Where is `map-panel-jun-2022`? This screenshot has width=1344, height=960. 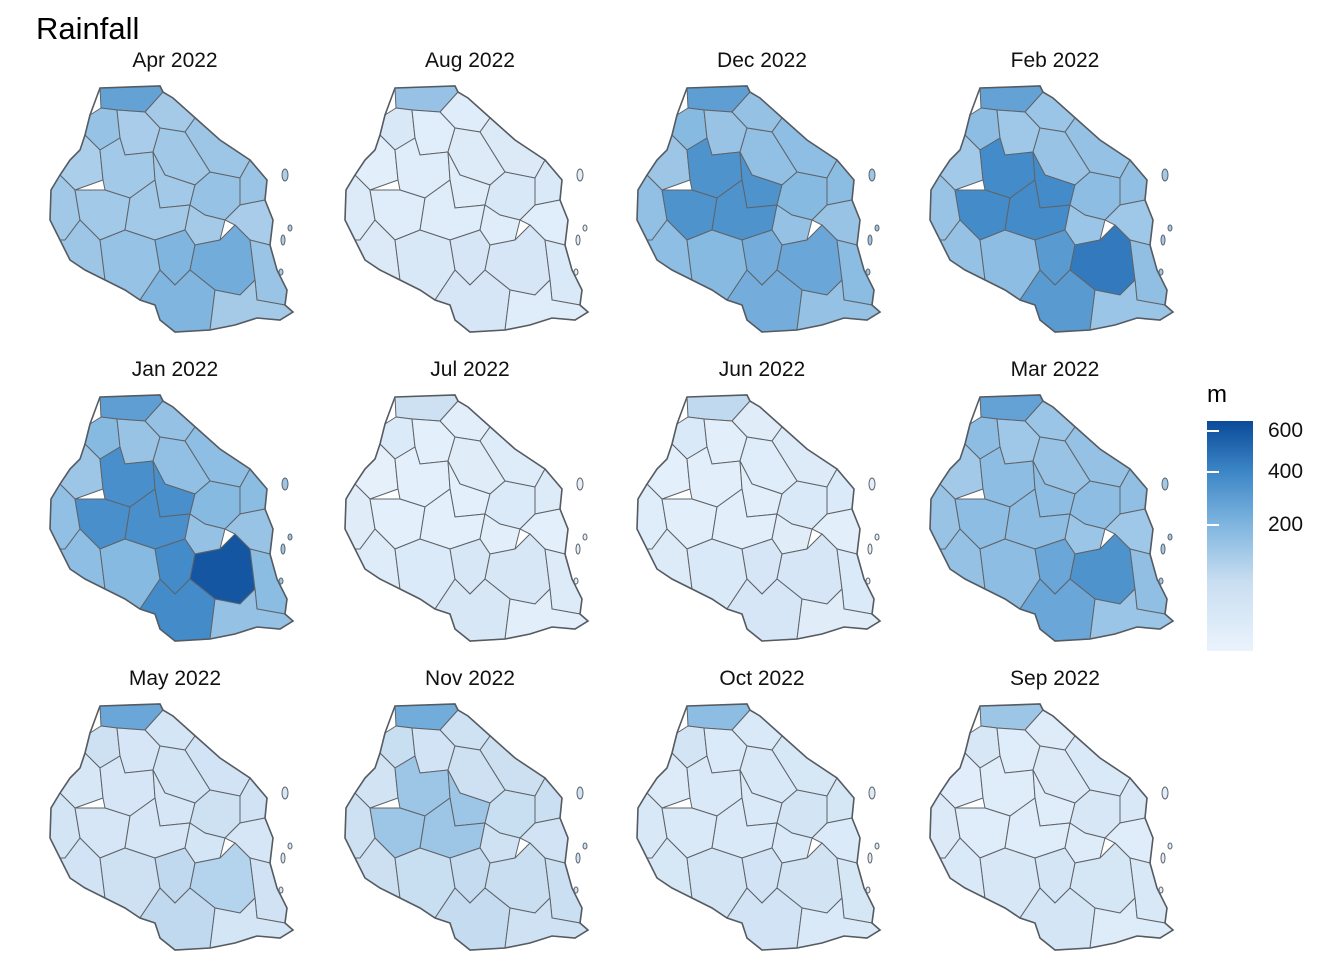
map-panel-jun-2022 is located at coordinates (759, 518).